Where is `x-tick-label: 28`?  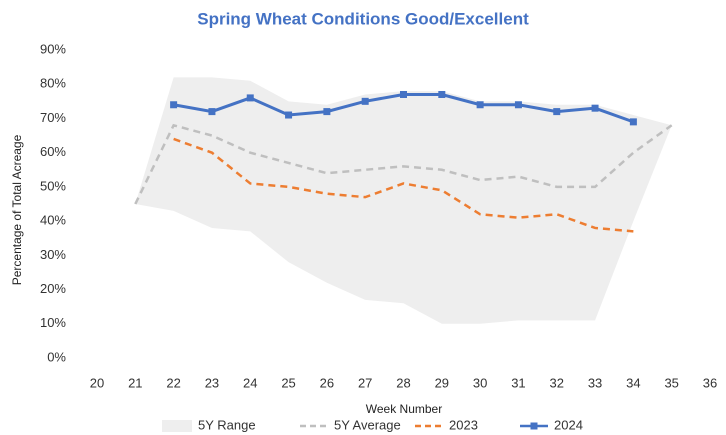 x-tick-label: 28 is located at coordinates (403, 382).